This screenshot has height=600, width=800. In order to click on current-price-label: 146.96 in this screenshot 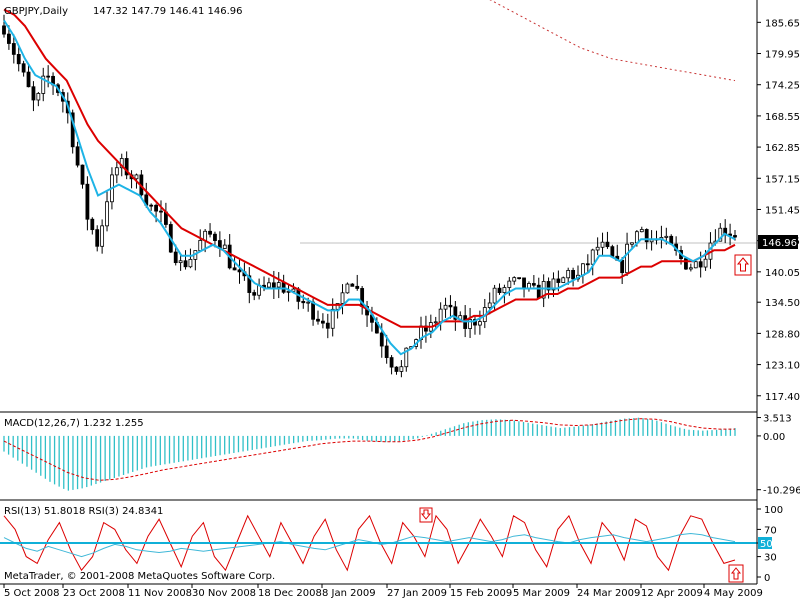, I will do `click(779, 243)`.